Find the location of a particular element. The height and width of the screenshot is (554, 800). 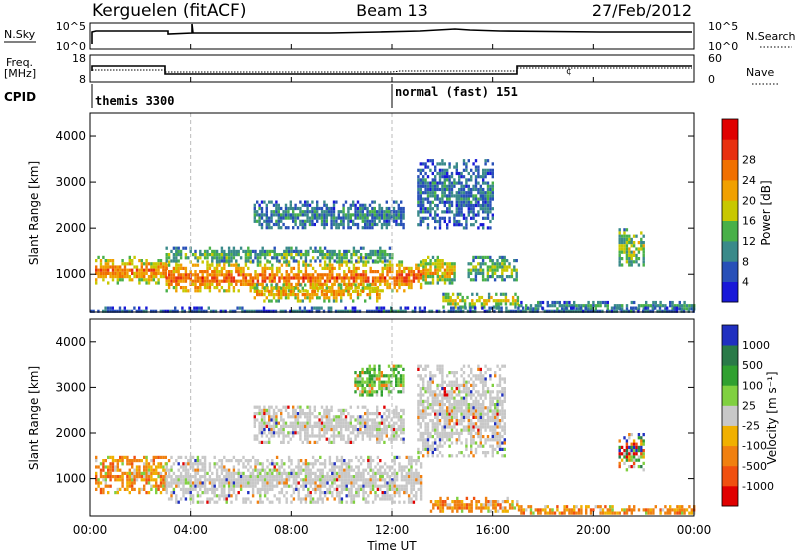

date-title: 27/Feb/2012 is located at coordinates (642, 10).